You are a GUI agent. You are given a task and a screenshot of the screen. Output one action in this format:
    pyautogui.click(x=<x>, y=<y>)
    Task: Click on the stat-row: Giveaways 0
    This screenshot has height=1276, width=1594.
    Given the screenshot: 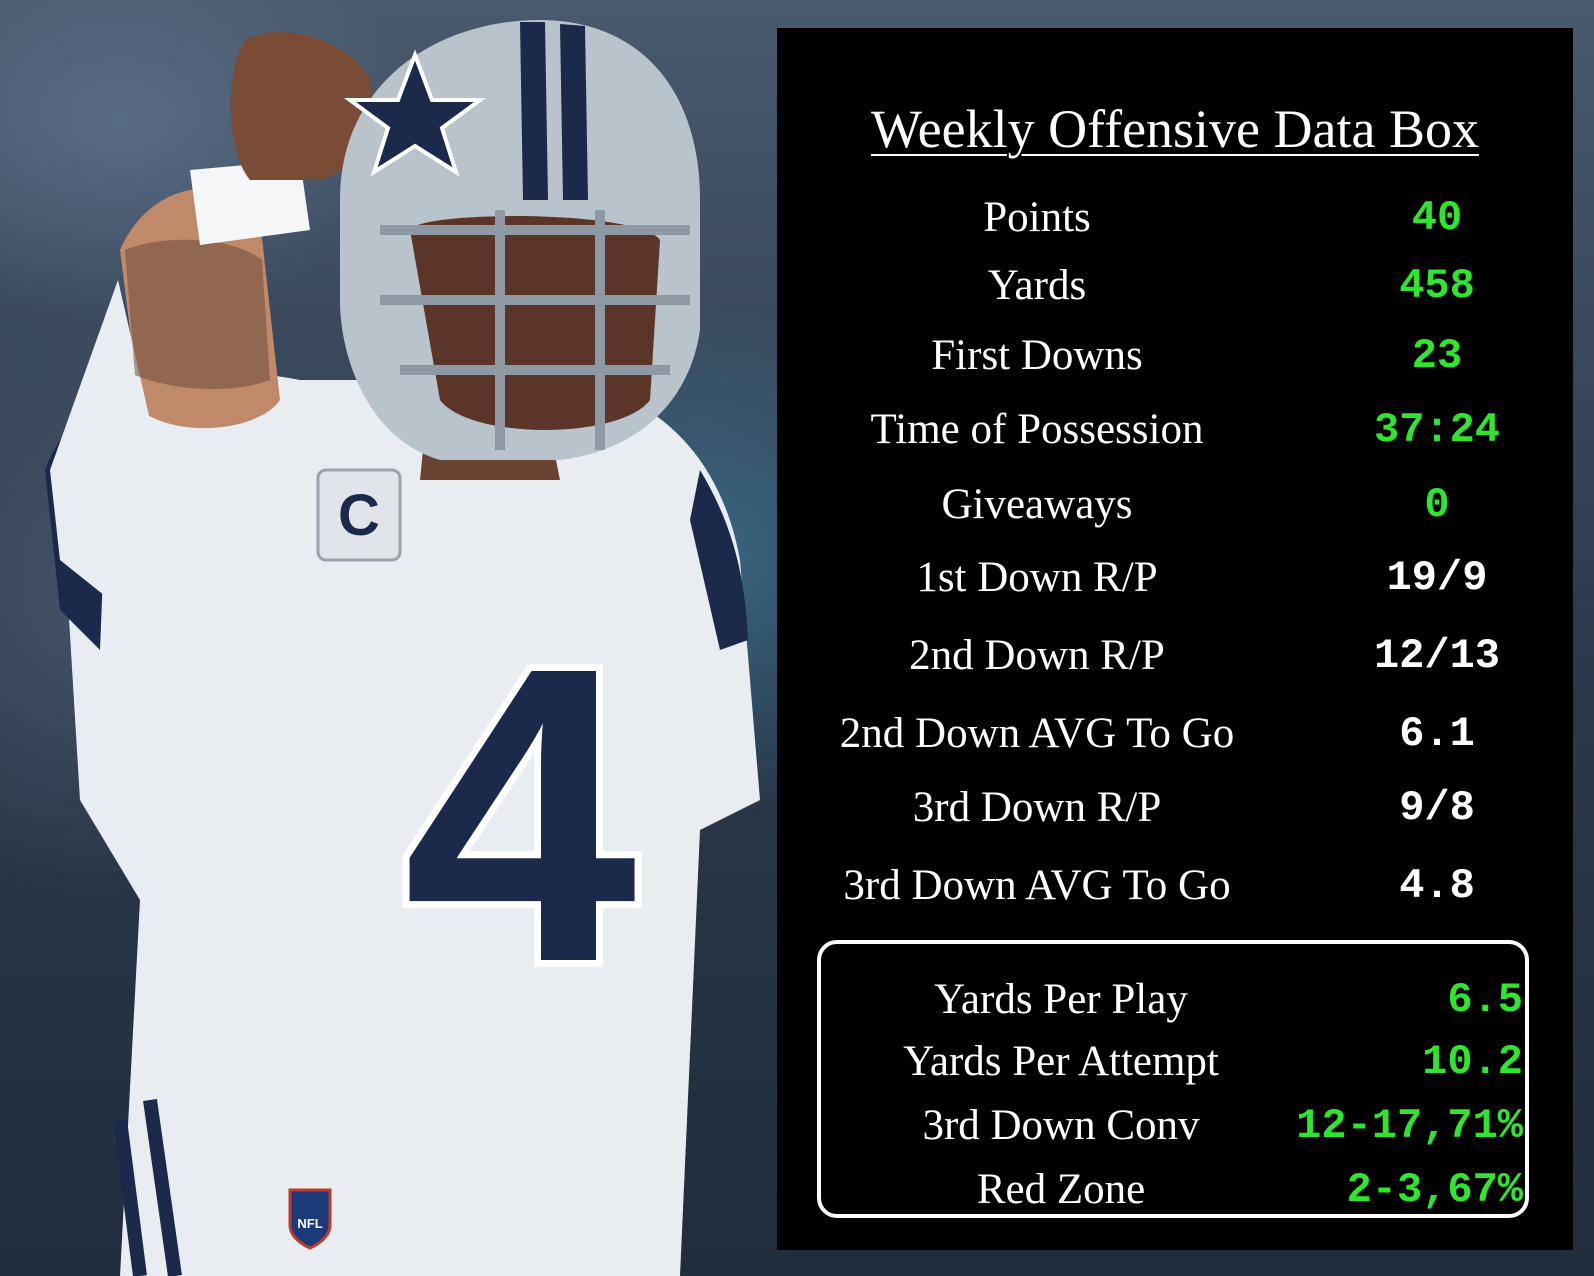 What is the action you would take?
    pyautogui.click(x=1175, y=505)
    